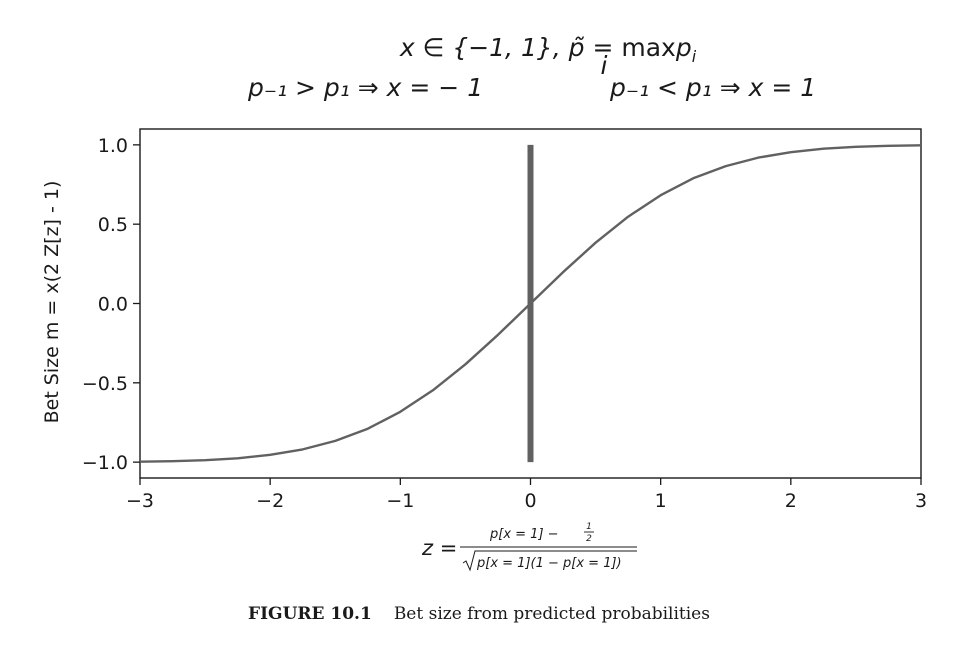  Describe the element at coordinates (530, 501) in the screenshot. I see `x-tick-label: 0` at that location.